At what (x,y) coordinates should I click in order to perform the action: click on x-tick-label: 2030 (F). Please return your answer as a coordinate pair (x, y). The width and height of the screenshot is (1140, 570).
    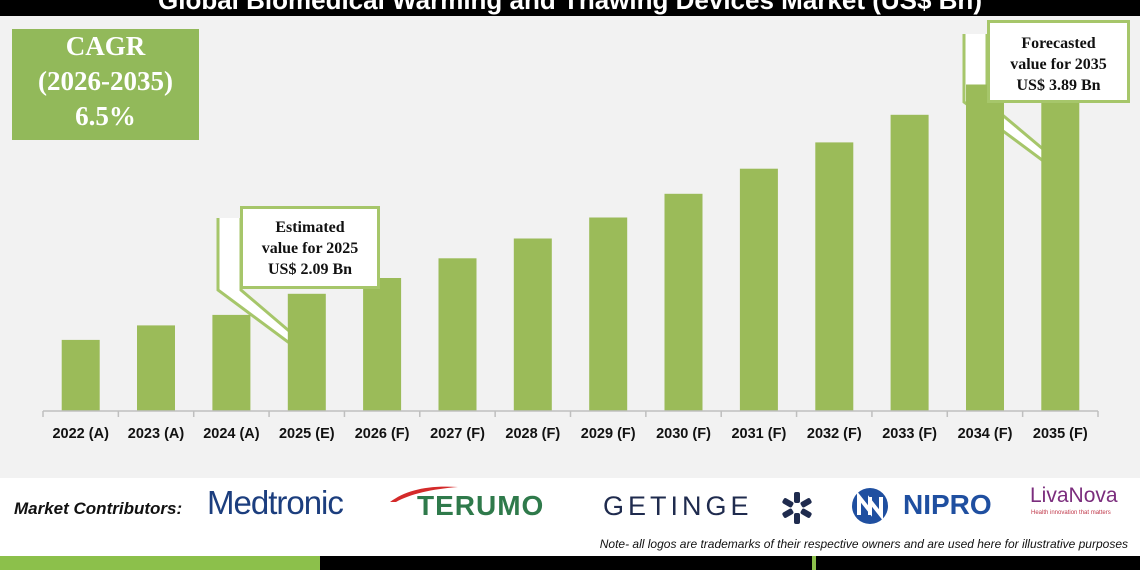
    Looking at the image, I should click on (683, 434).